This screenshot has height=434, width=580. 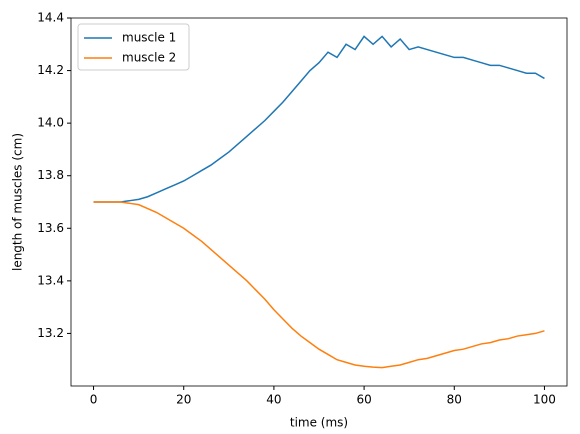 I want to click on legend-label: muscle 2, so click(x=149, y=58).